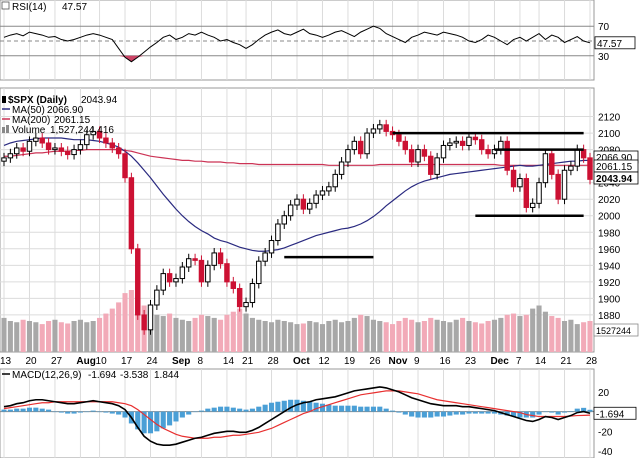 The width and height of the screenshot is (640, 458). Describe the element at coordinates (297, 416) in the screenshot. I see `macd-line` at that location.